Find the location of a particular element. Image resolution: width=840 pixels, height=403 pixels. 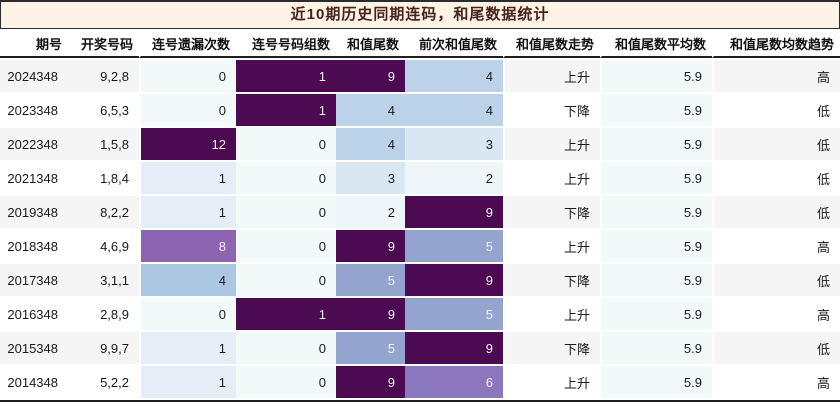

numbers-cell: 4,6,9 is located at coordinates (103, 246).